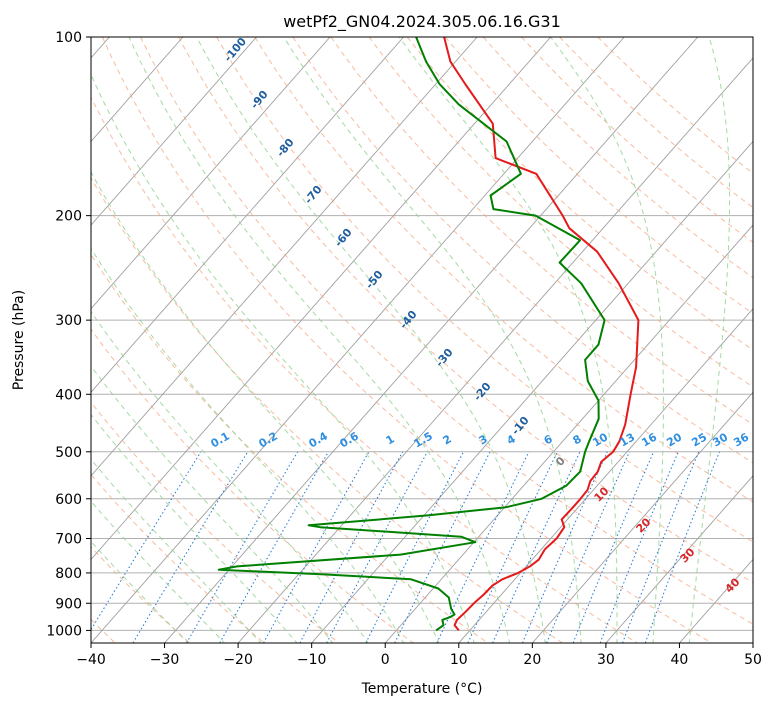 This screenshot has height=712, width=775. Describe the element at coordinates (385, 660) in the screenshot. I see `x-tick-label: 0` at that location.